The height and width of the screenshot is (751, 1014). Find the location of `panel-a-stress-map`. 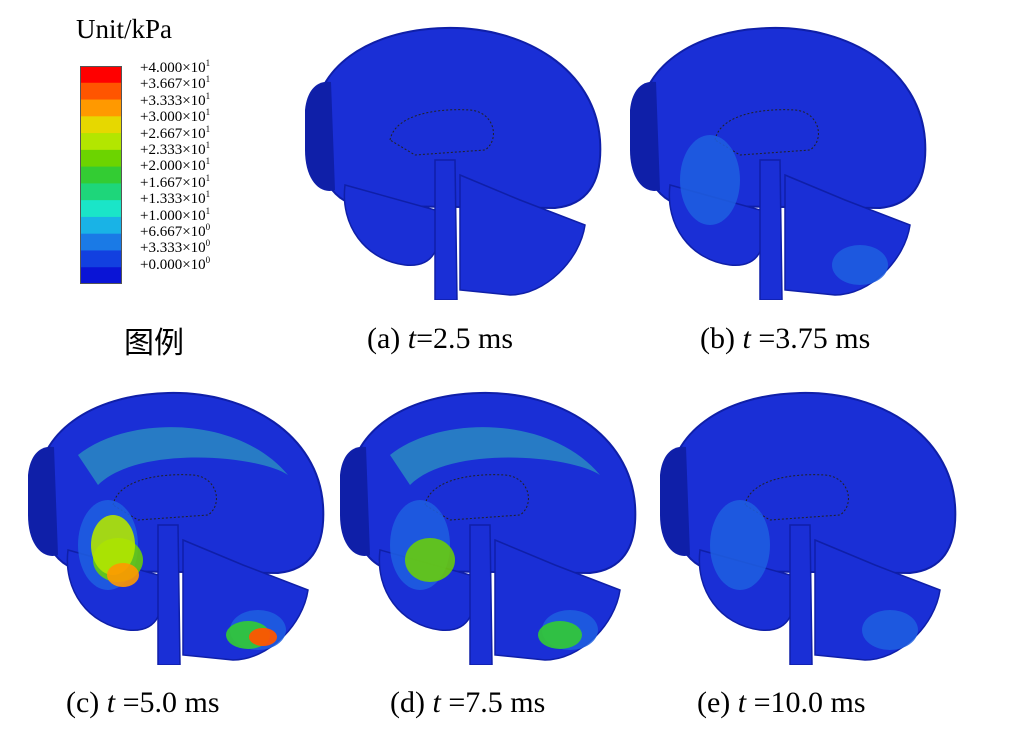

panel-a-stress-map is located at coordinates (453, 163).